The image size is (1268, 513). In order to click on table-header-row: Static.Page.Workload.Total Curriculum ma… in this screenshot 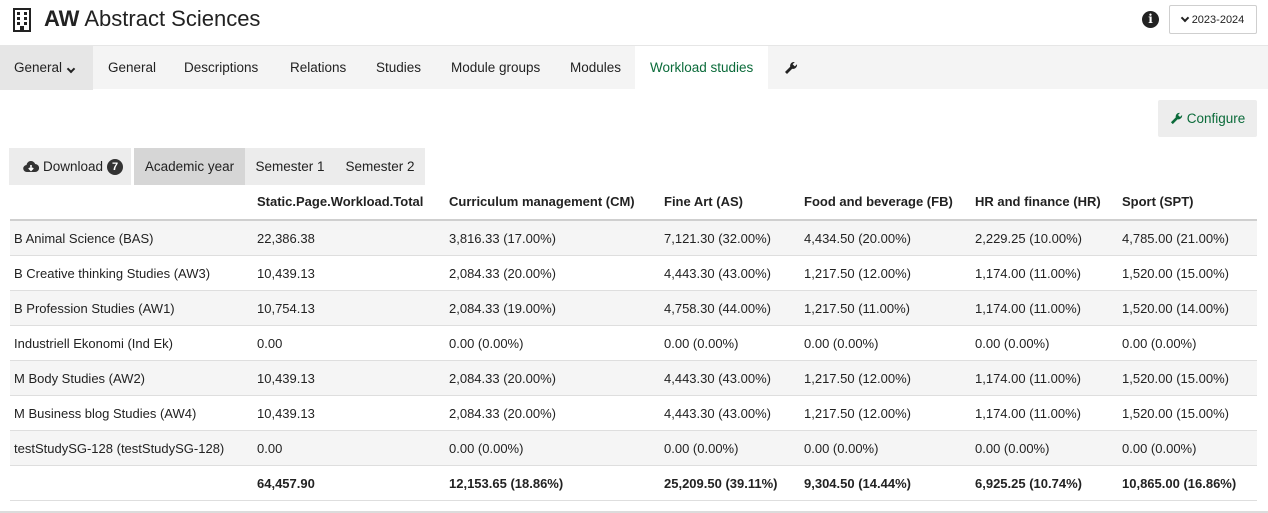, I will do `click(633, 203)`.